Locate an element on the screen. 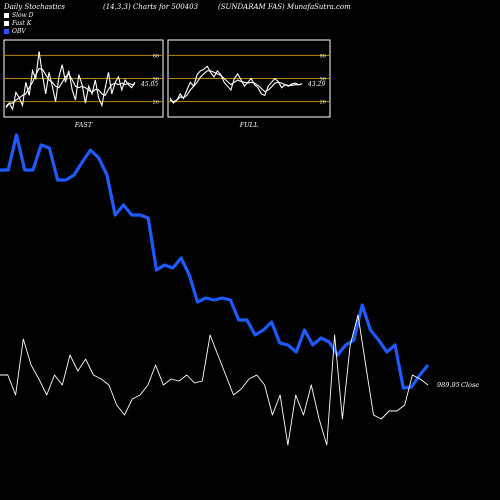  full-tick-80: 80 is located at coordinates (323, 56).